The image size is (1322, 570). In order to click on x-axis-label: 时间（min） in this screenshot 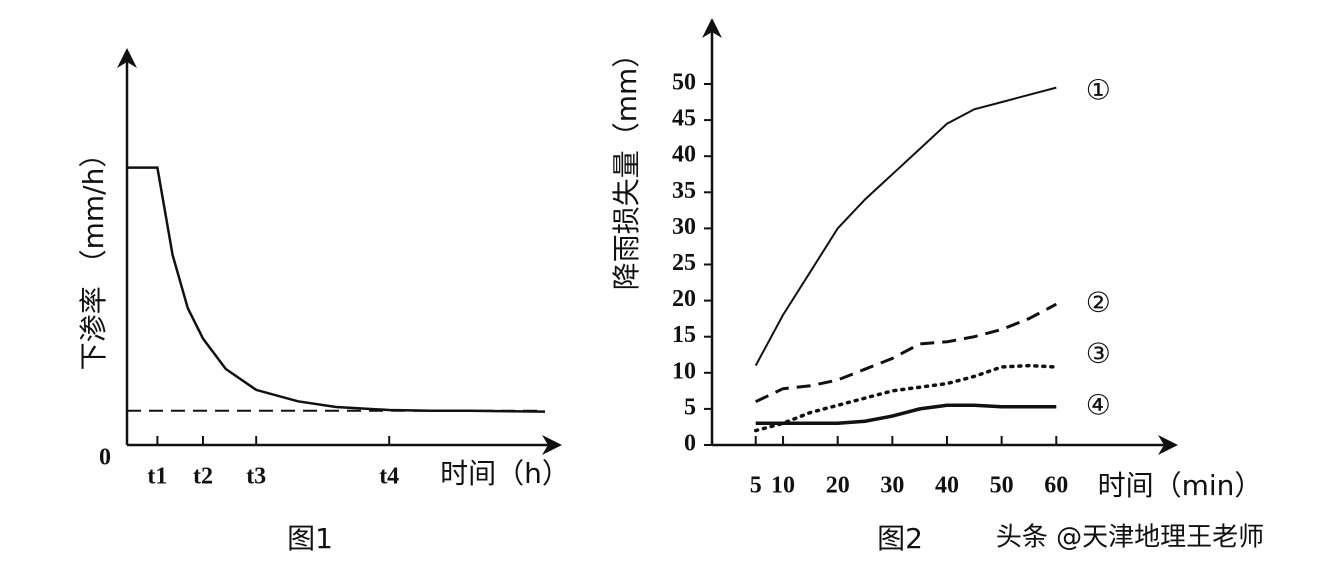, I will do `click(1180, 485)`.